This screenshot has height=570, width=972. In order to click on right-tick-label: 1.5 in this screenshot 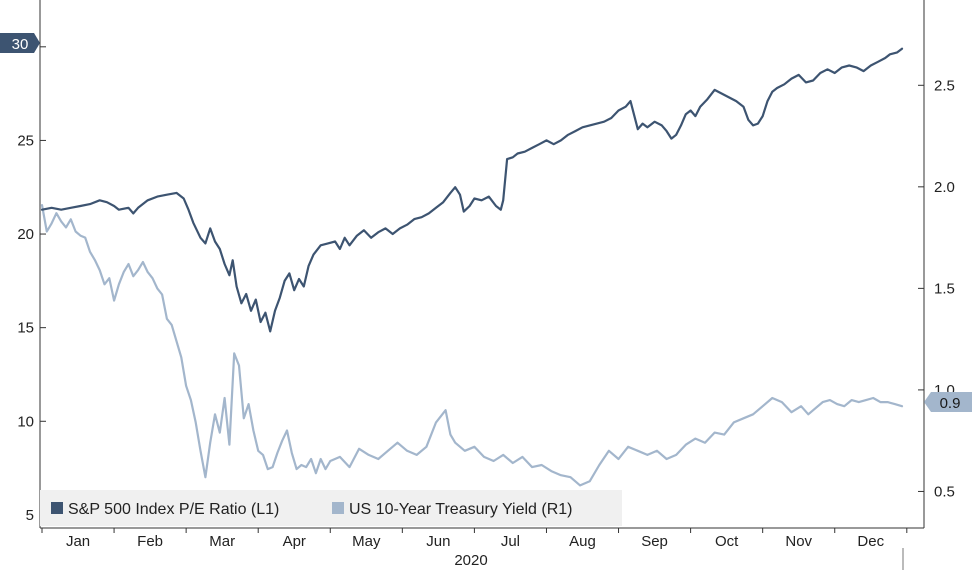, I will do `click(944, 288)`.